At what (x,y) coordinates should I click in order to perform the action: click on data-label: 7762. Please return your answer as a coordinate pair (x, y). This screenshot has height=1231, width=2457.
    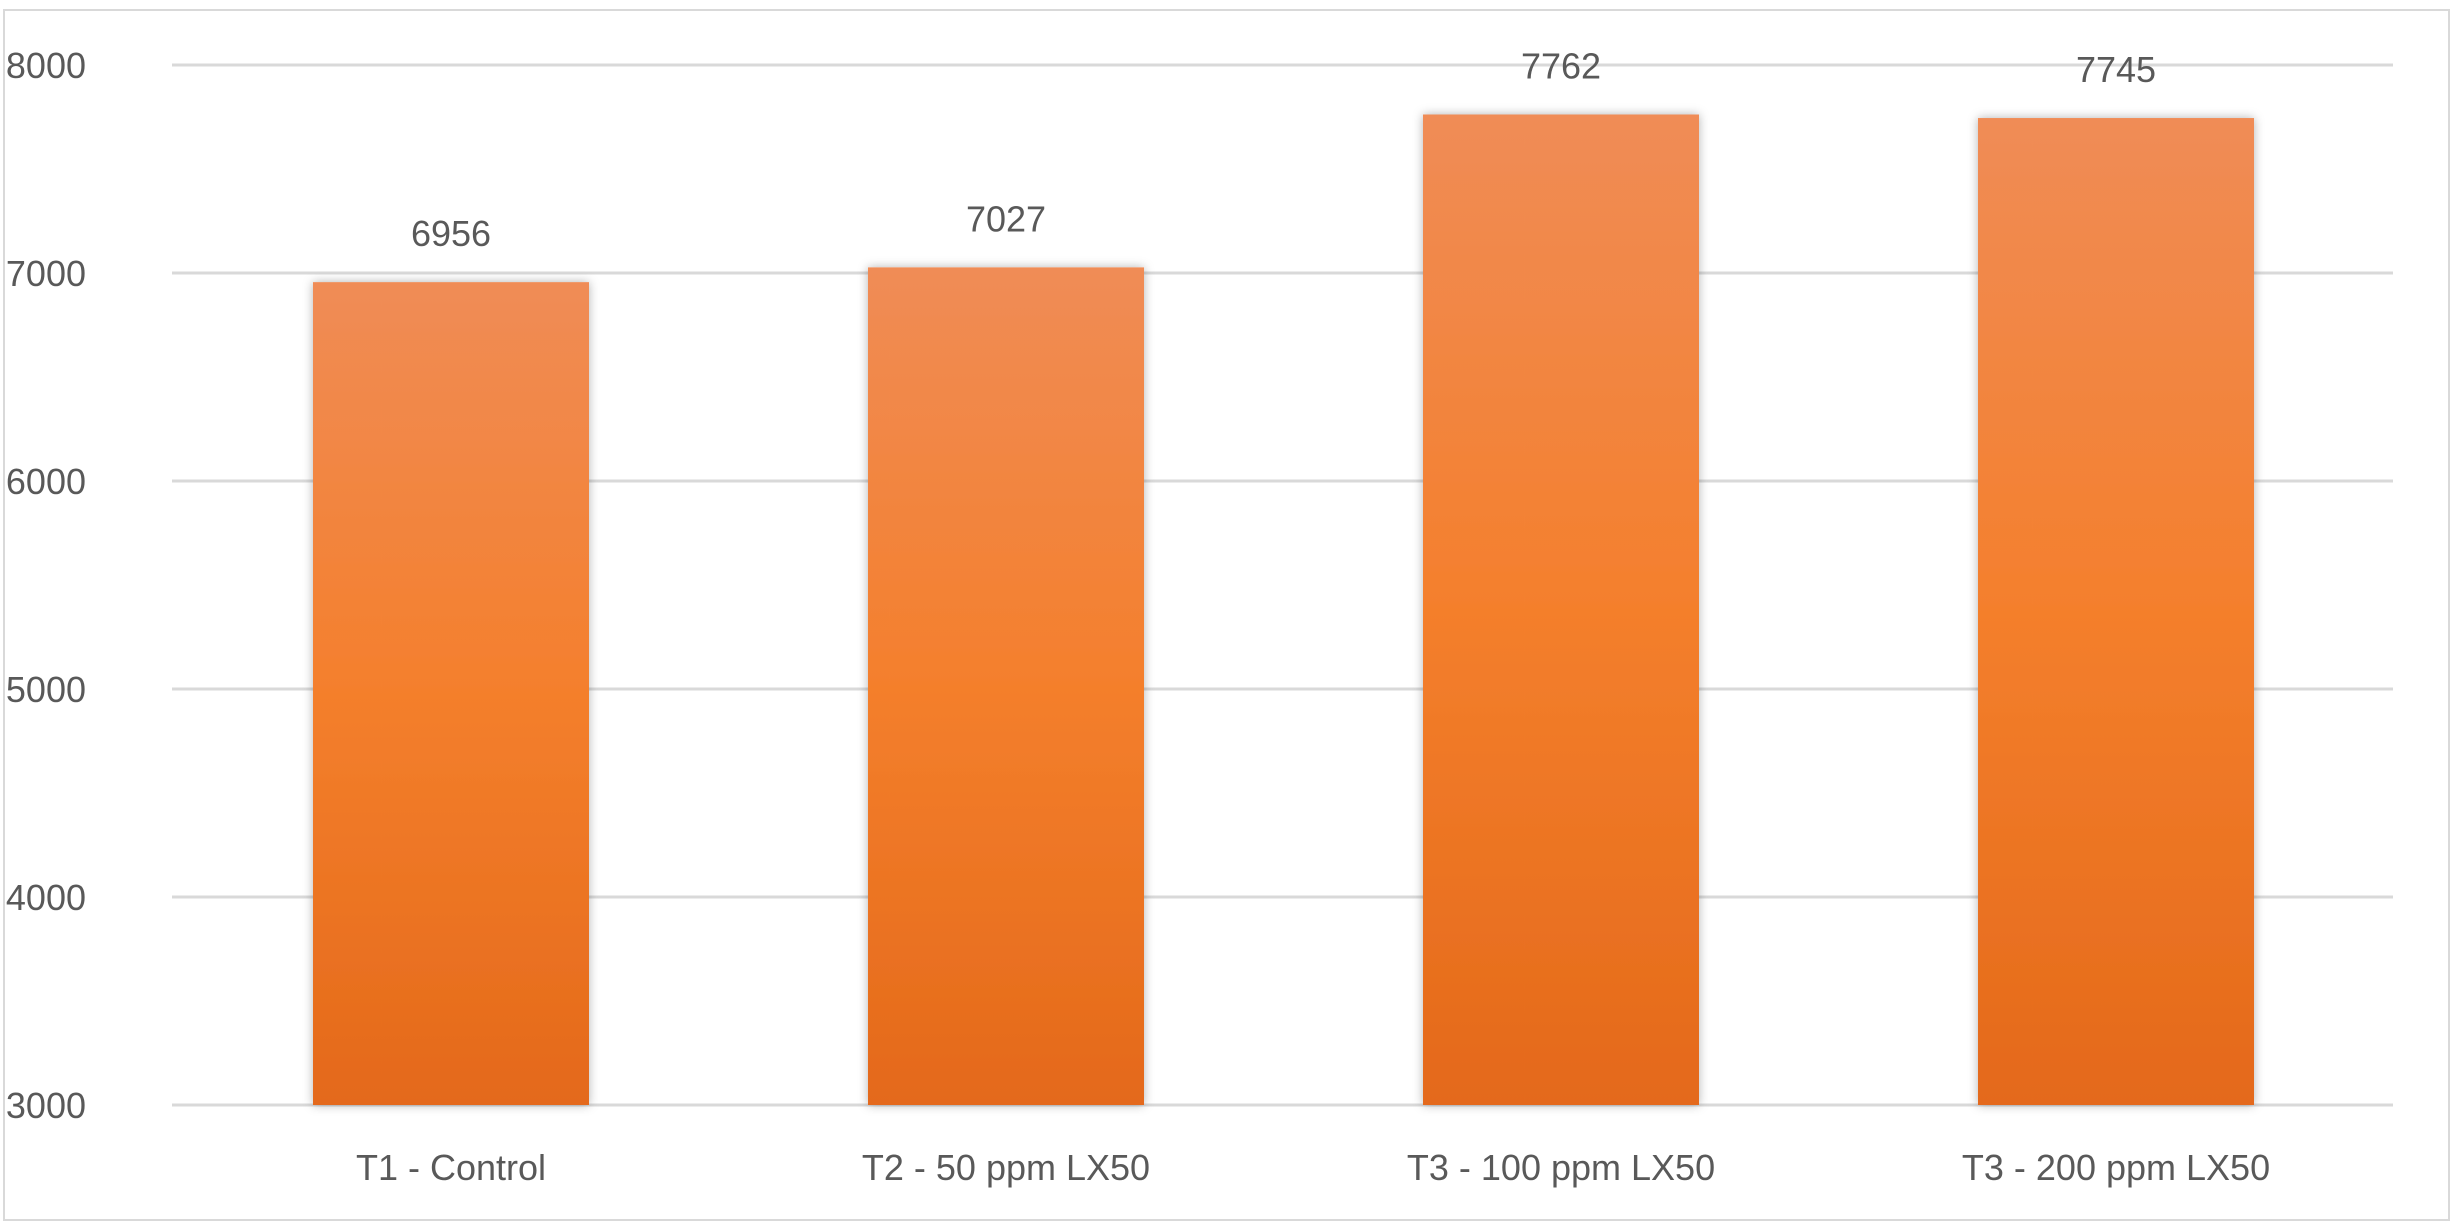
    Looking at the image, I should click on (1561, 66).